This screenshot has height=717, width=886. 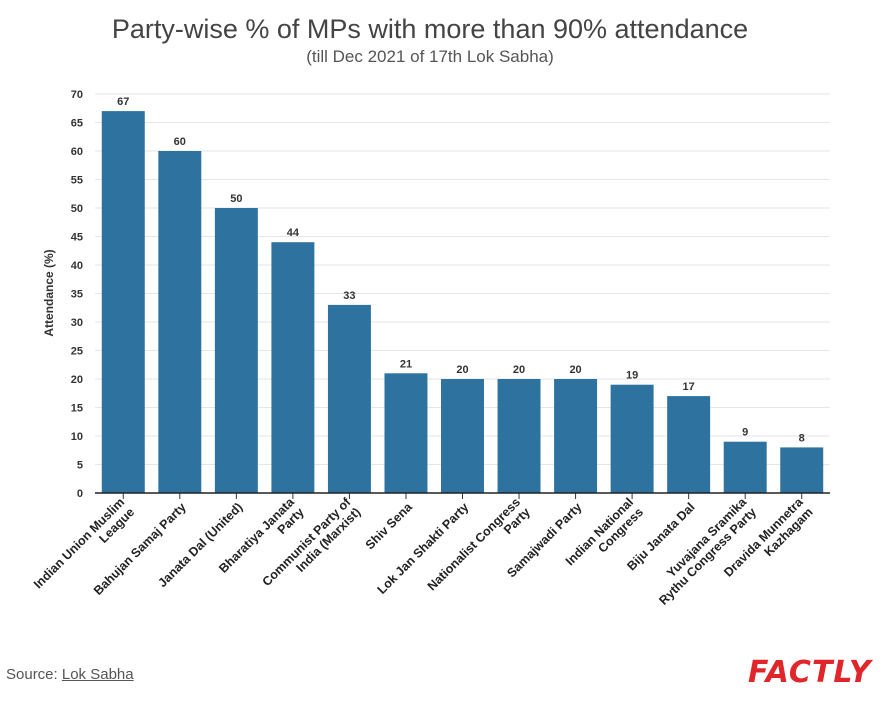 What do you see at coordinates (77, 323) in the screenshot?
I see `y-tick-label: 30` at bounding box center [77, 323].